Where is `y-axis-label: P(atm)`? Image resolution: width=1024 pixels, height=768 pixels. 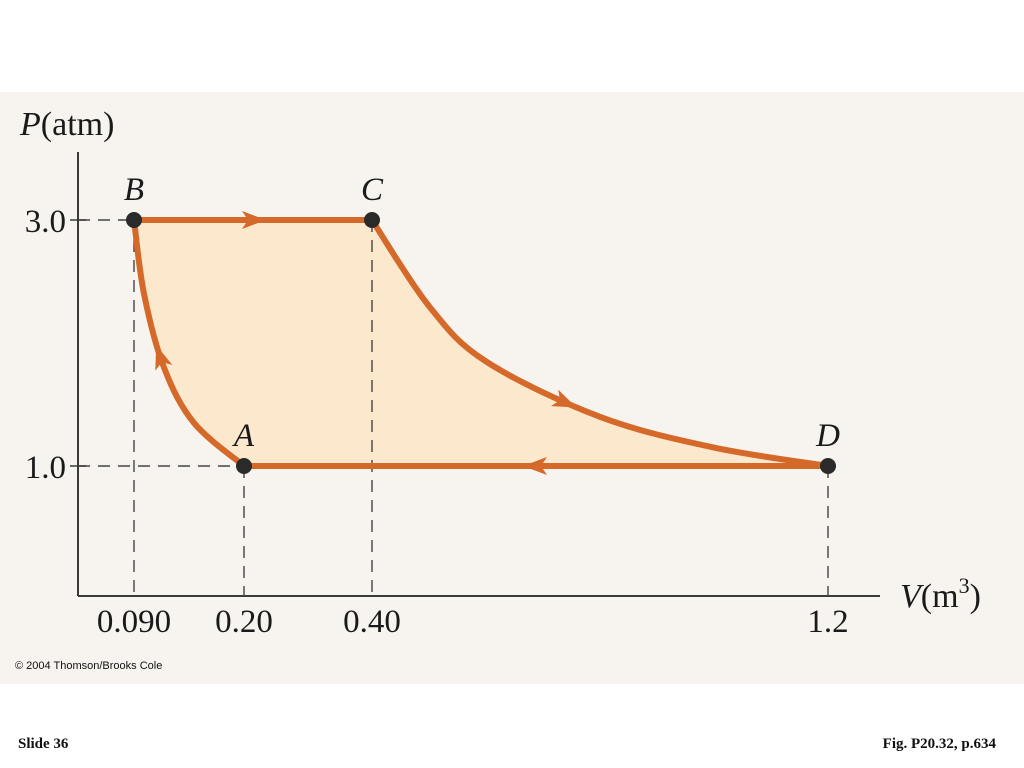 y-axis-label: P(atm) is located at coordinates (66, 124).